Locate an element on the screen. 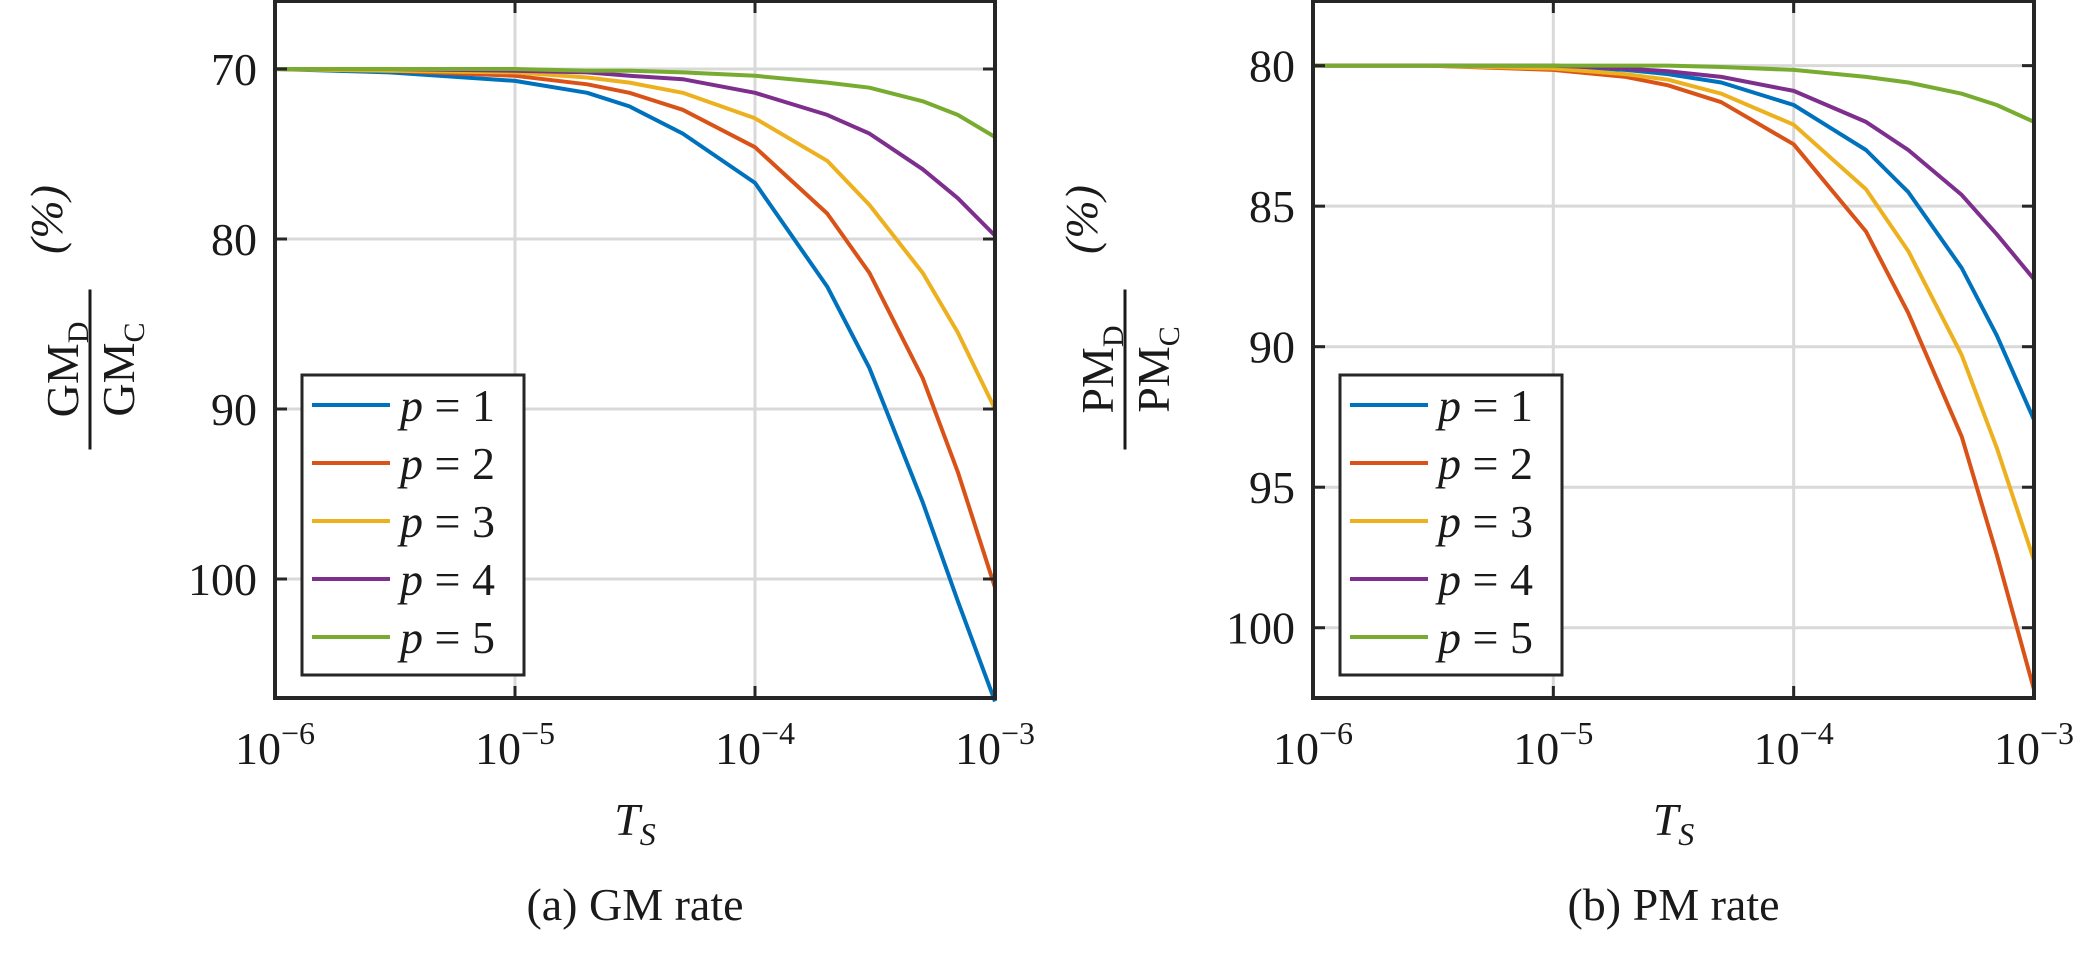  y-axis-label-numerator: GMD is located at coordinates (66, 370).